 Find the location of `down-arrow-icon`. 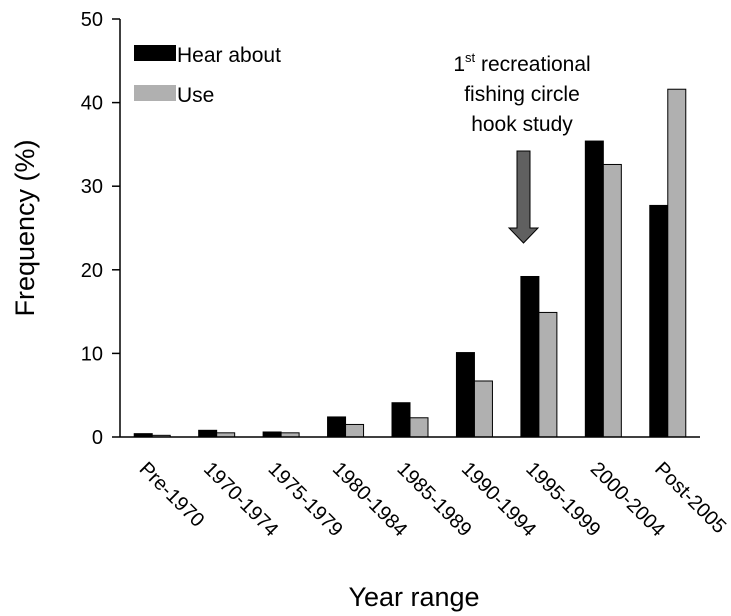

down-arrow-icon is located at coordinates (523, 197).